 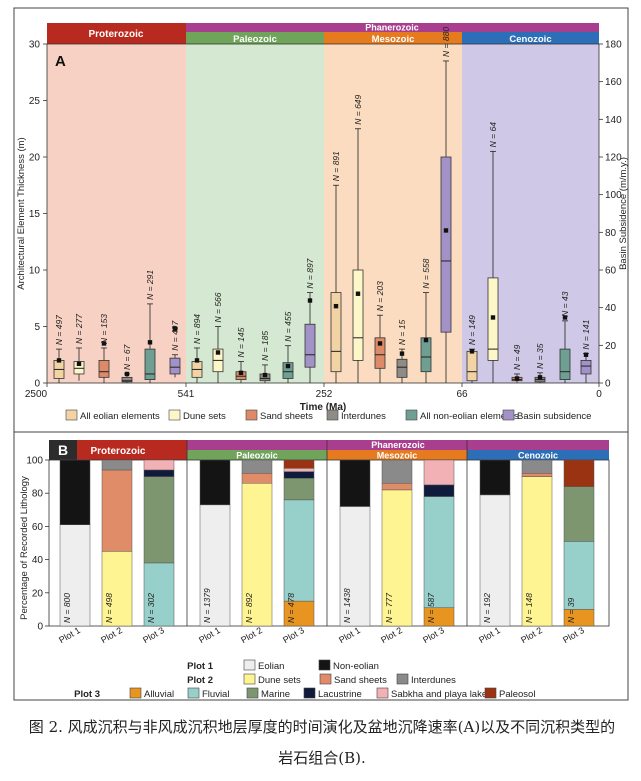 I want to click on legend-swatch-all-eolian-elements, so click(x=71, y=415).